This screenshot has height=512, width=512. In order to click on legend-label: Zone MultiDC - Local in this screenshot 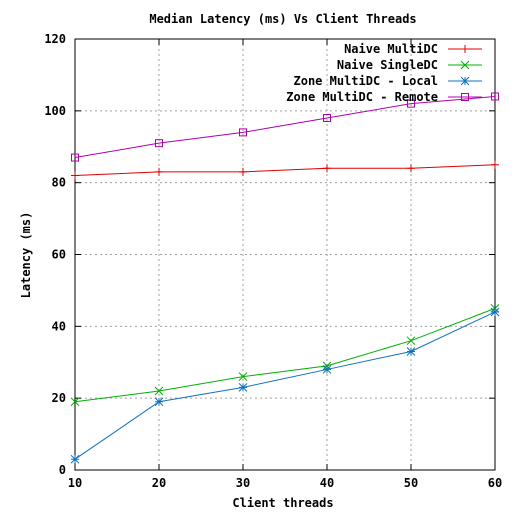, I will do `click(366, 81)`.